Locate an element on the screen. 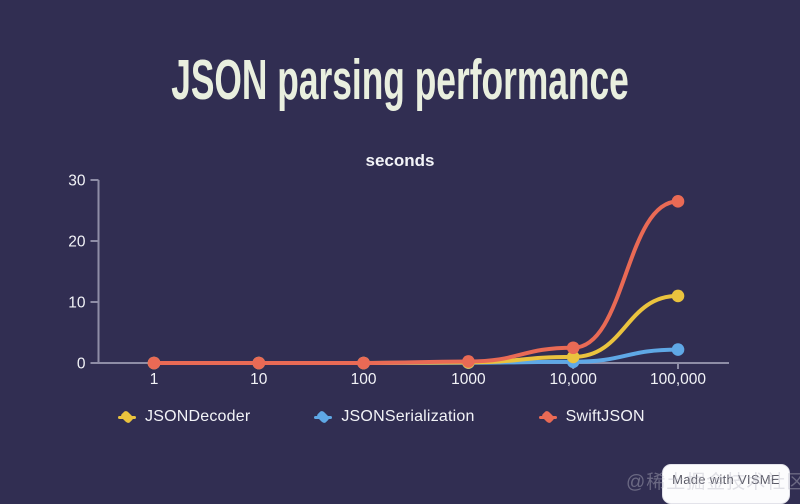 This screenshot has width=800, height=504. x-tick-label: 1 is located at coordinates (154, 379).